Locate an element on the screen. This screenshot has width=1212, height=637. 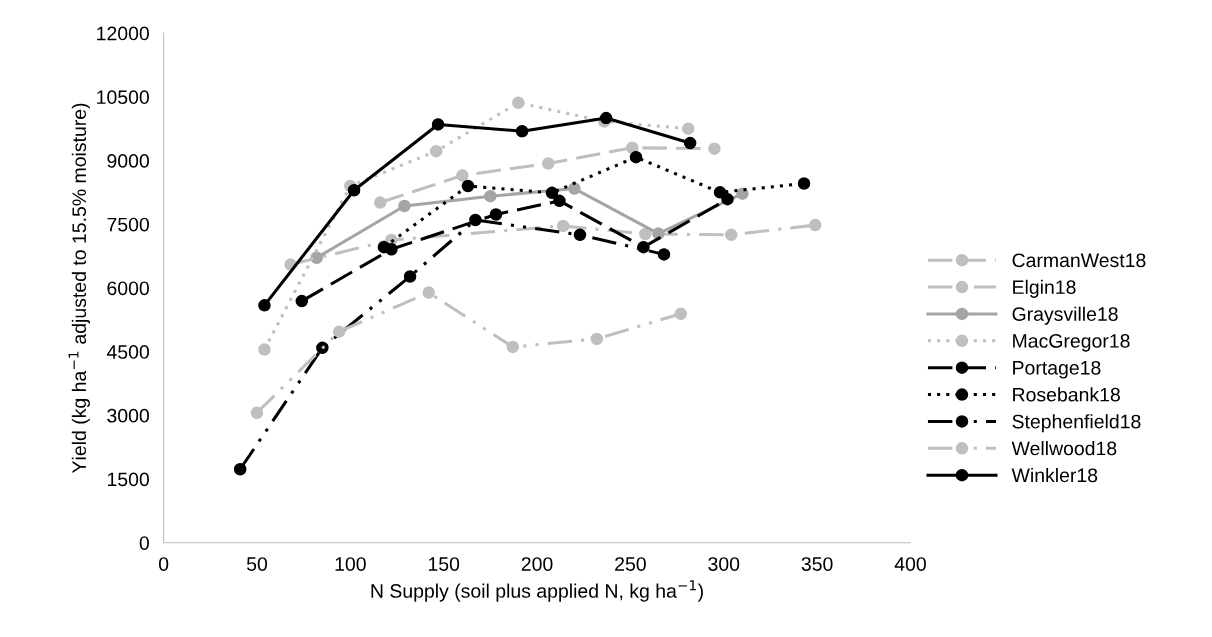
x-tick-label: 150 is located at coordinates (444, 564).